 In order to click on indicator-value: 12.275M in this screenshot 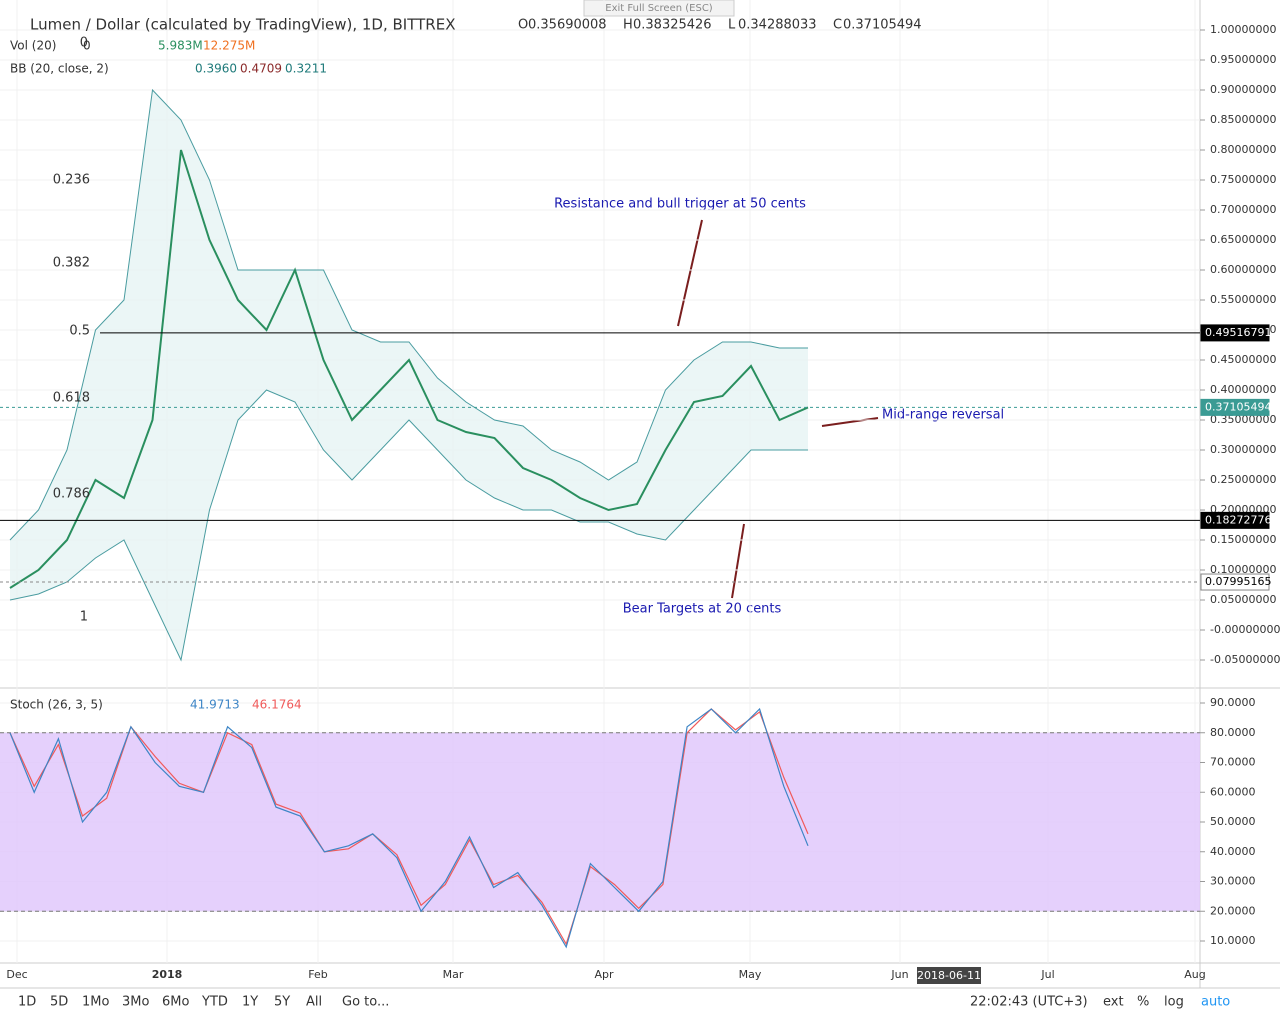, I will do `click(229, 46)`.